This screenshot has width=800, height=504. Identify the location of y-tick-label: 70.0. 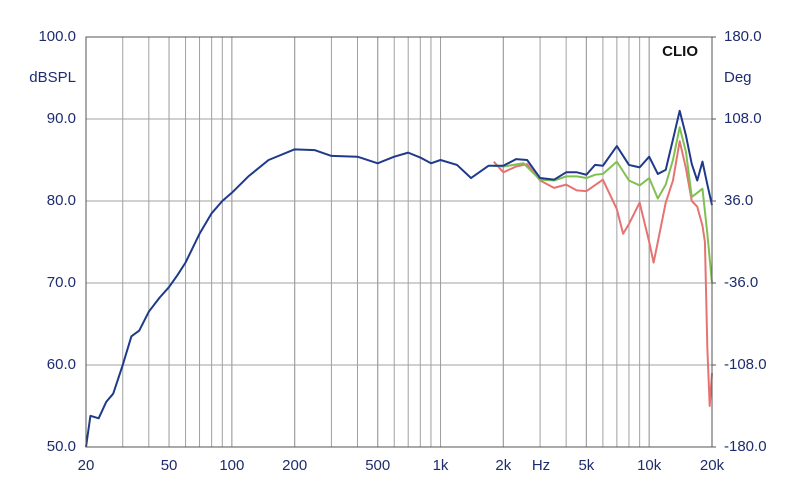
(61, 282).